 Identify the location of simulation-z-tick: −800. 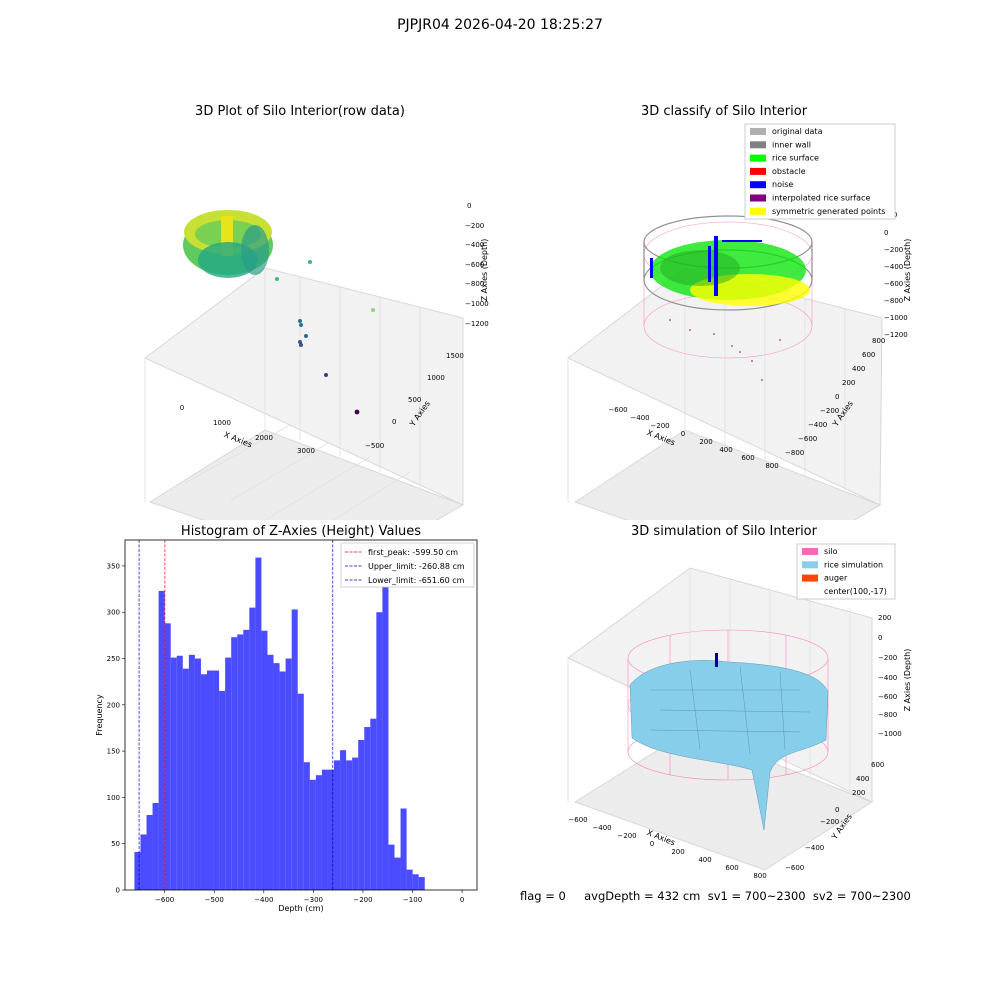
(887, 715).